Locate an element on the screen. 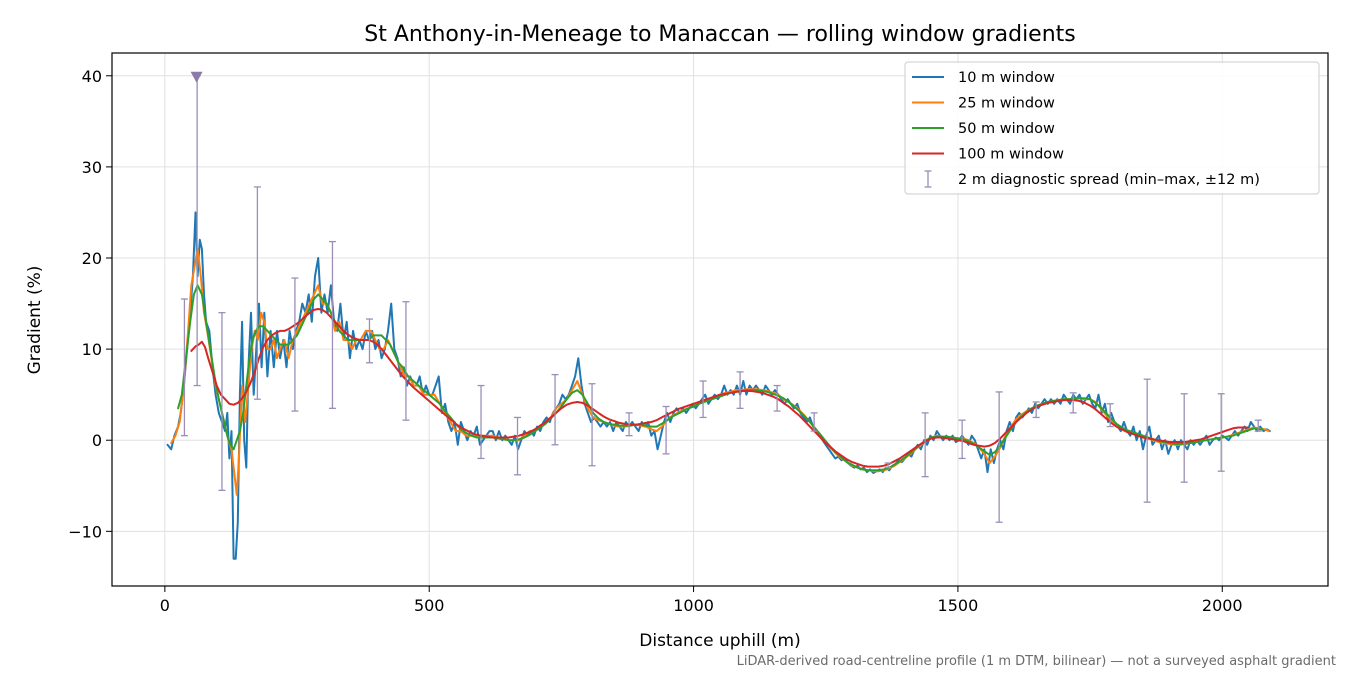 This screenshot has height=675, width=1350. legend-entry: 2 m diagnostic spread (min–max, ±12 m) is located at coordinates (1092, 179).